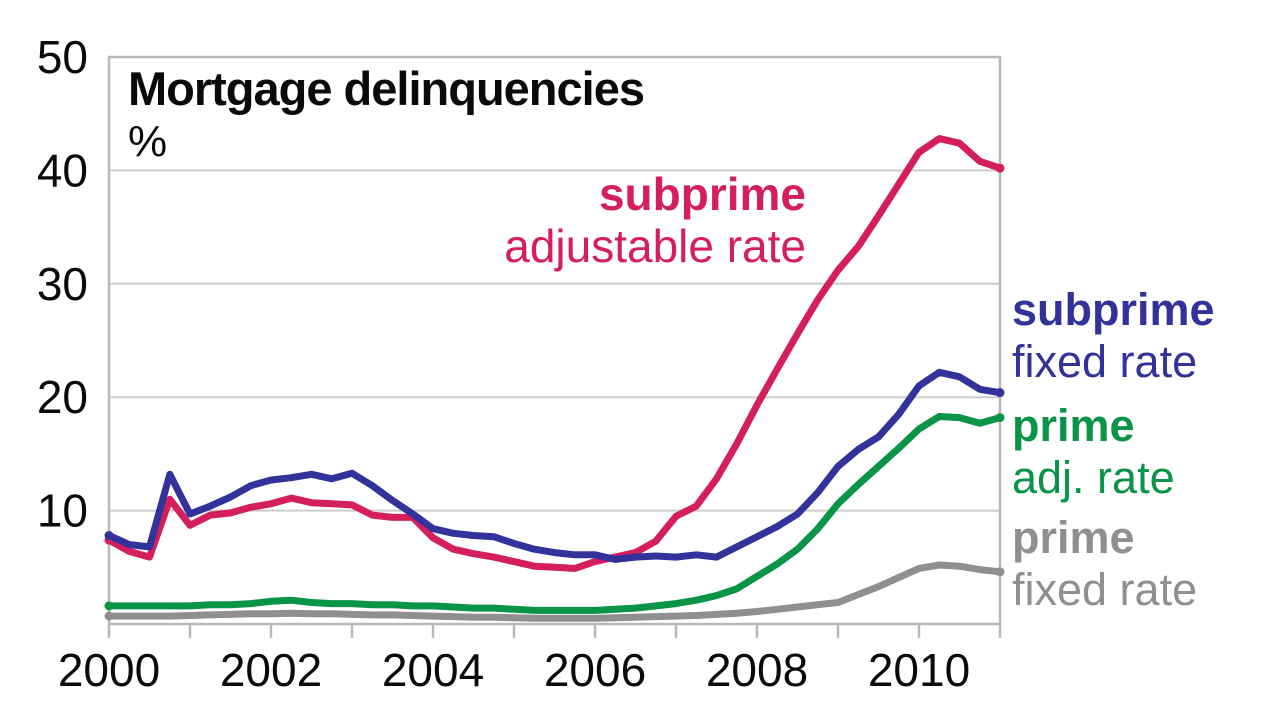 The width and height of the screenshot is (1280, 722). I want to click on y-axis-label-20: 20, so click(62, 397).